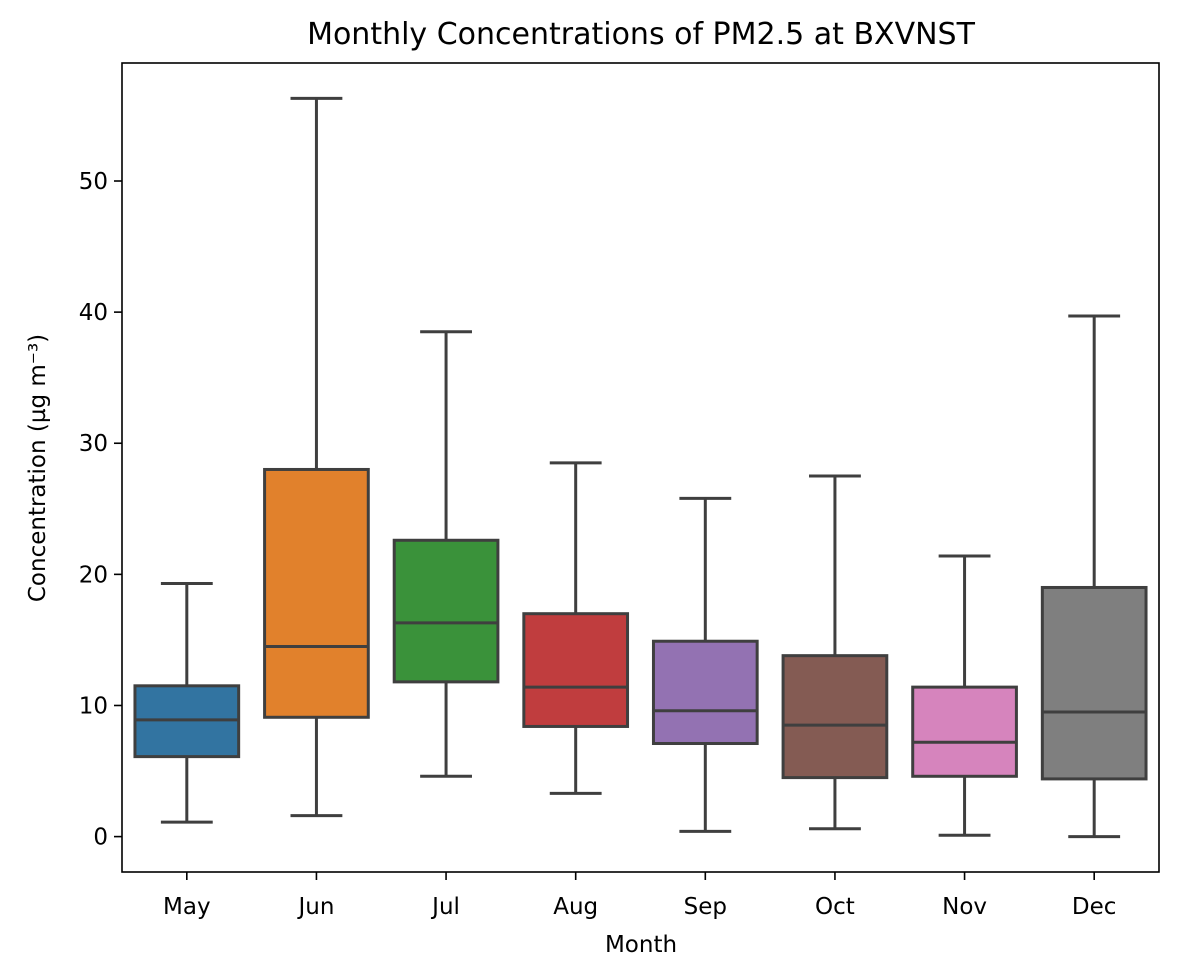  Describe the element at coordinates (1094, 907) in the screenshot. I see `x-tick-label: Dec` at that location.